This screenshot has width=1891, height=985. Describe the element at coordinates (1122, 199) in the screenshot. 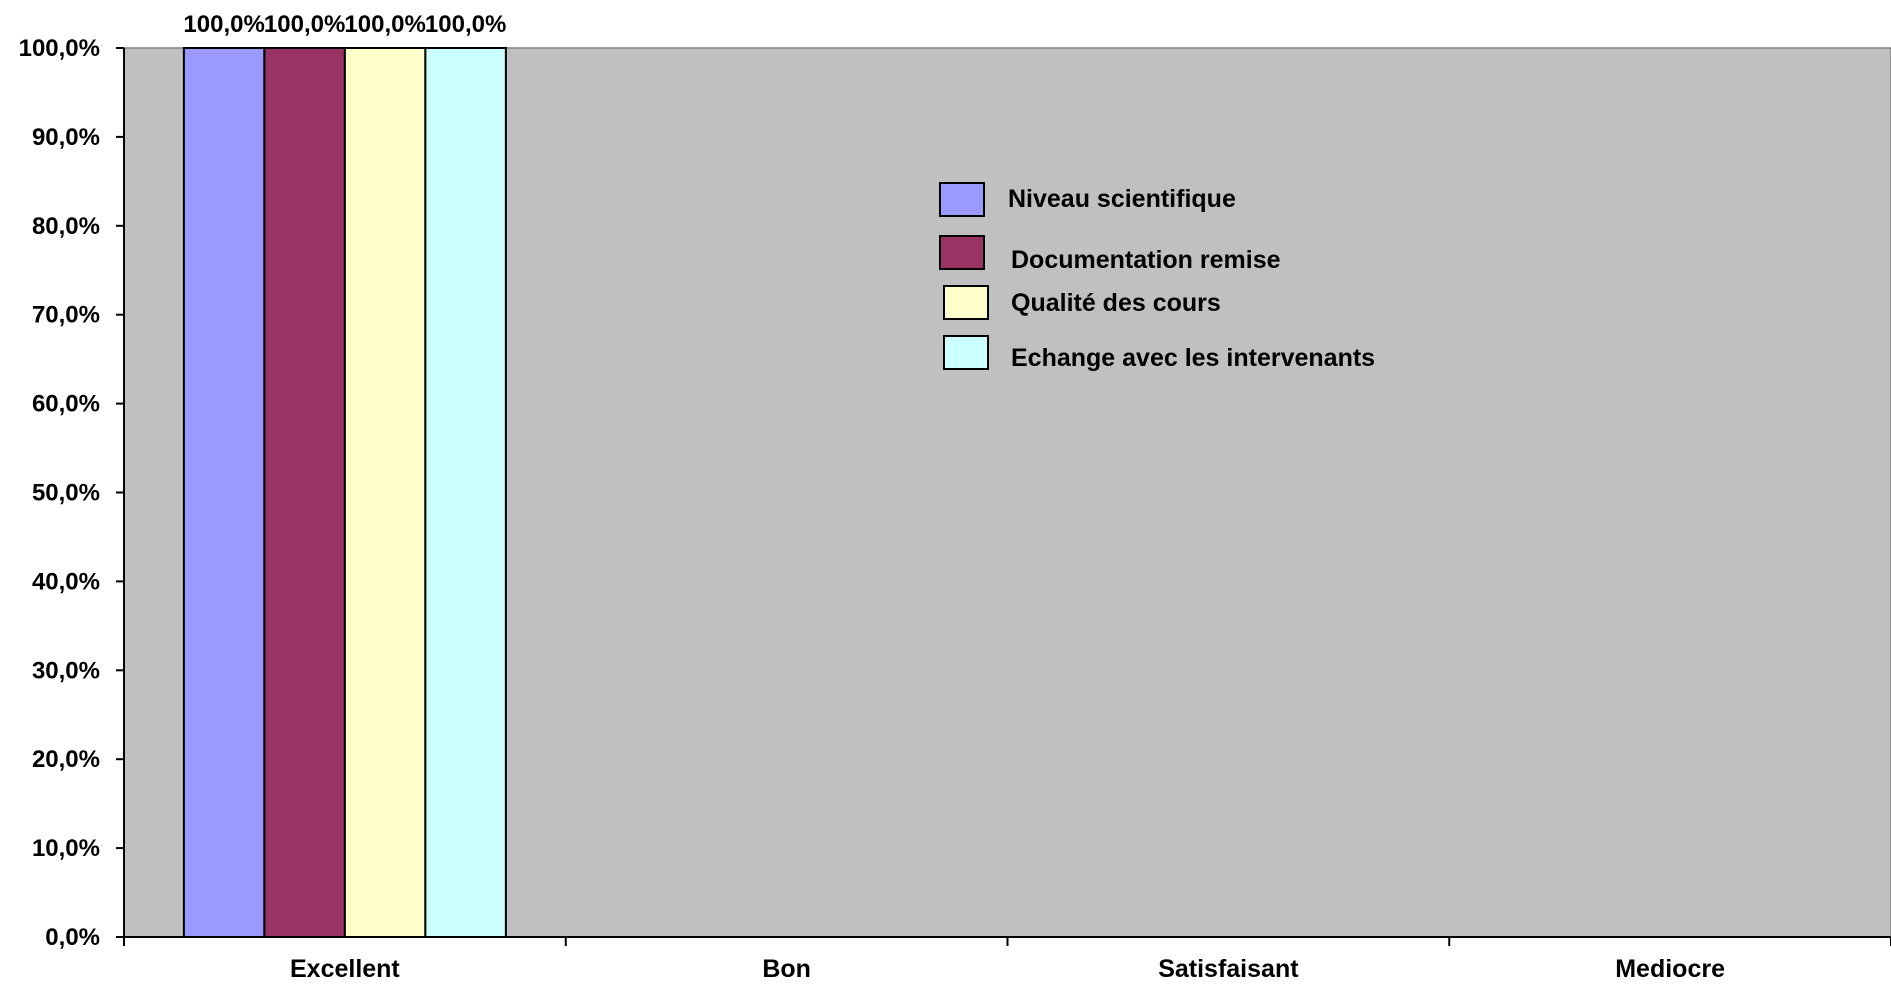

I see `legend-label-series-1: Niveau scientifique` at that location.